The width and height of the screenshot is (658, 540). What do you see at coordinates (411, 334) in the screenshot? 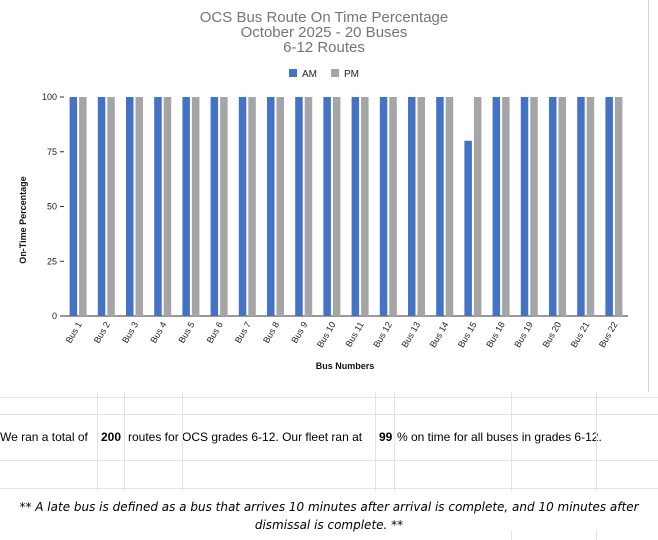
I see `x-tick-label: Bus 13` at bounding box center [411, 334].